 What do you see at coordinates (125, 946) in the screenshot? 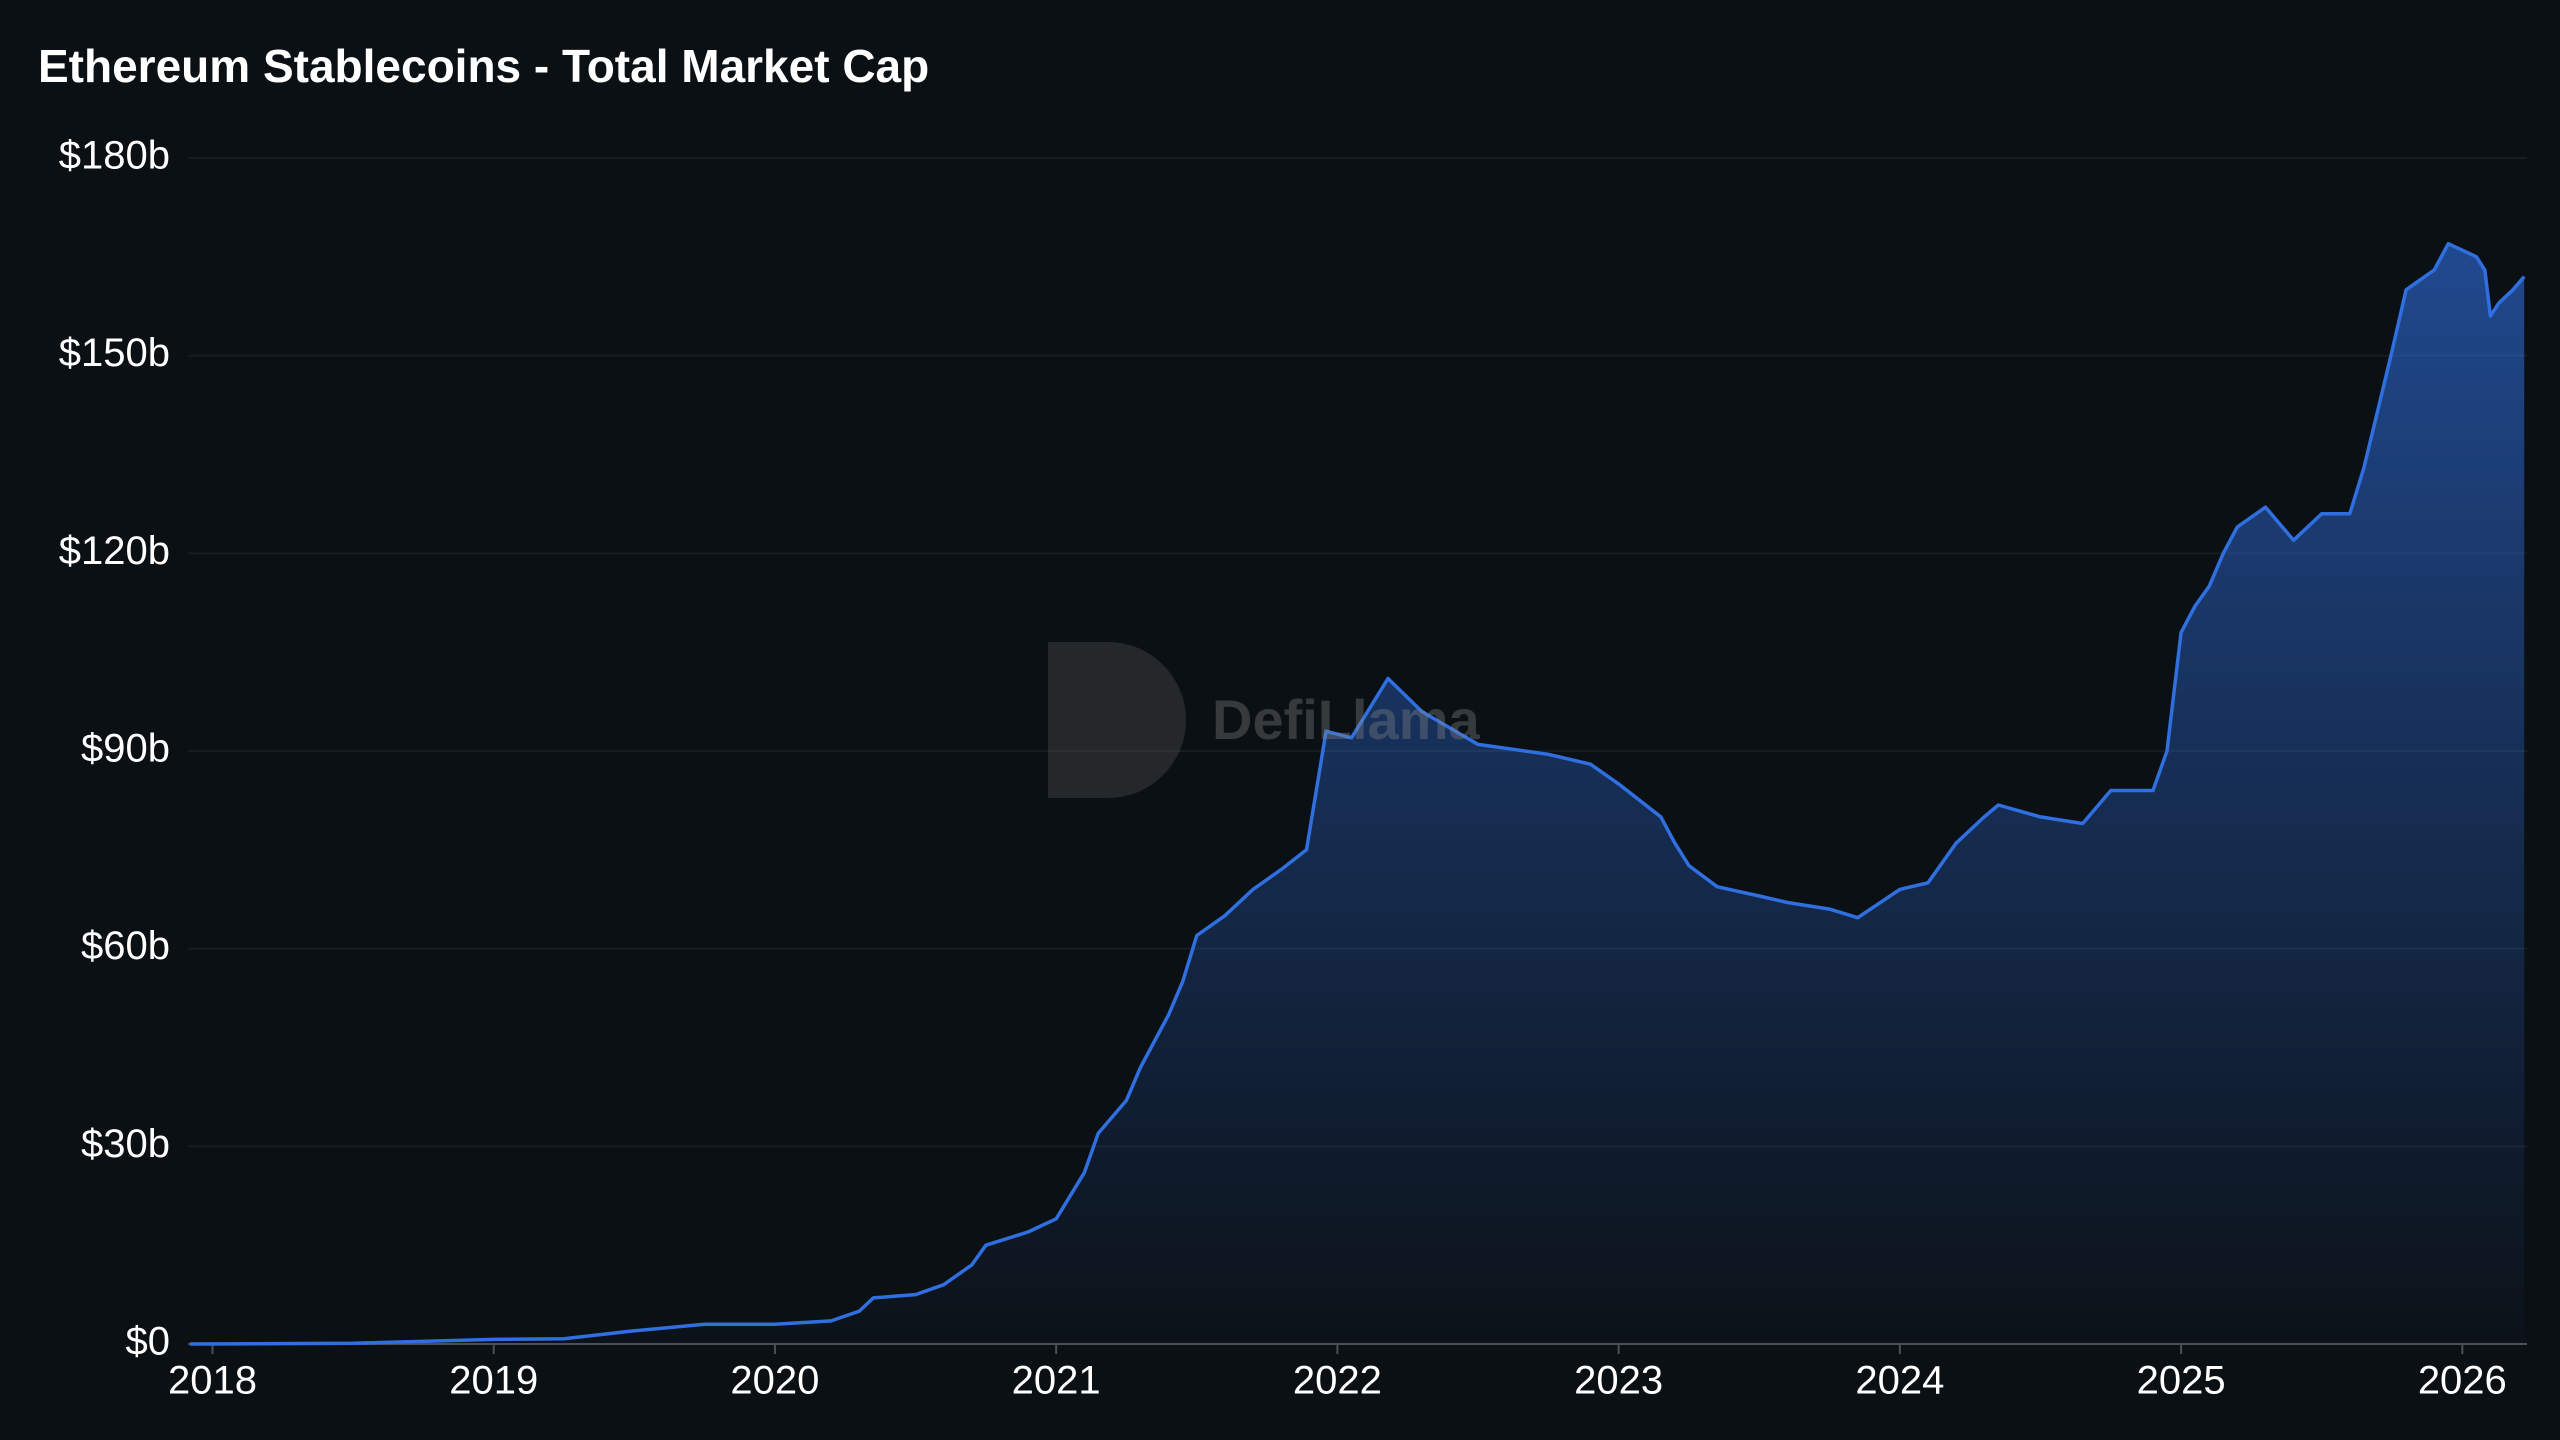
I see `y-tick-label: $60b` at bounding box center [125, 946].